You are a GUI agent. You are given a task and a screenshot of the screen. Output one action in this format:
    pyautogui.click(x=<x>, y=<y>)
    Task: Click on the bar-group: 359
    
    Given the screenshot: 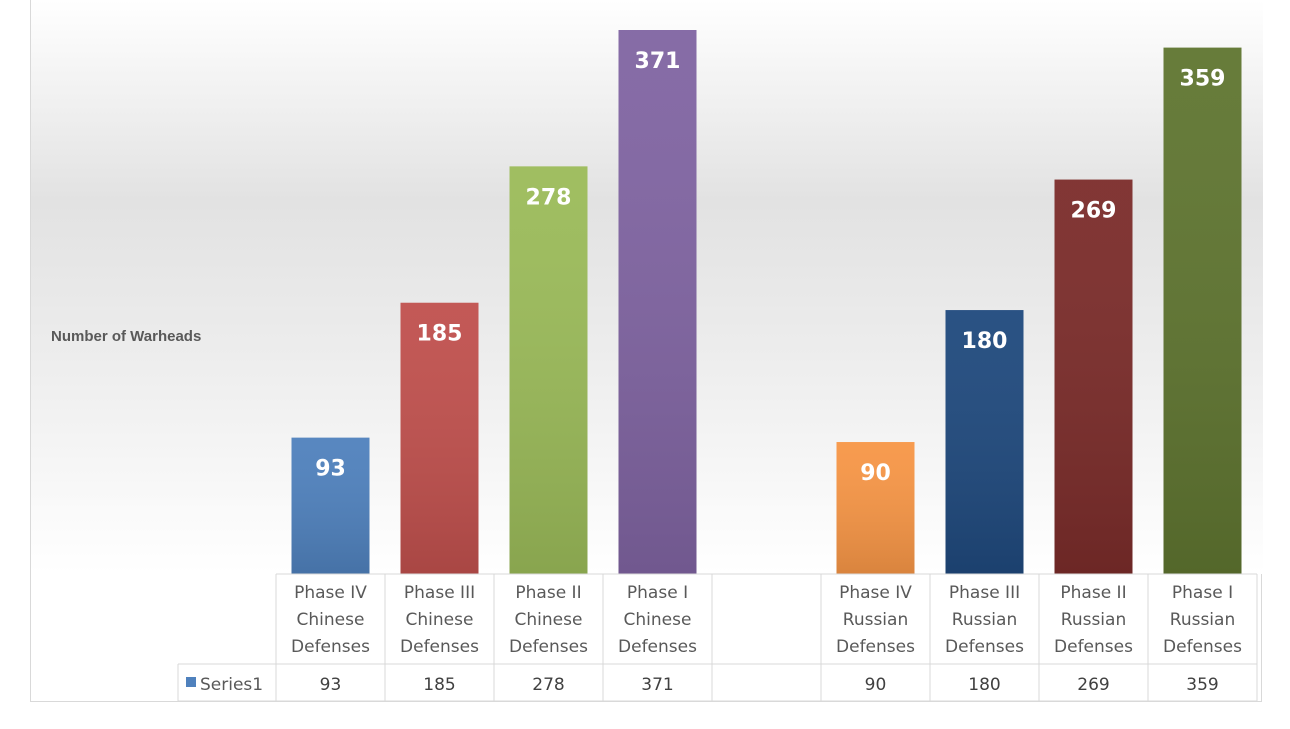 What is the action you would take?
    pyautogui.click(x=1202, y=310)
    